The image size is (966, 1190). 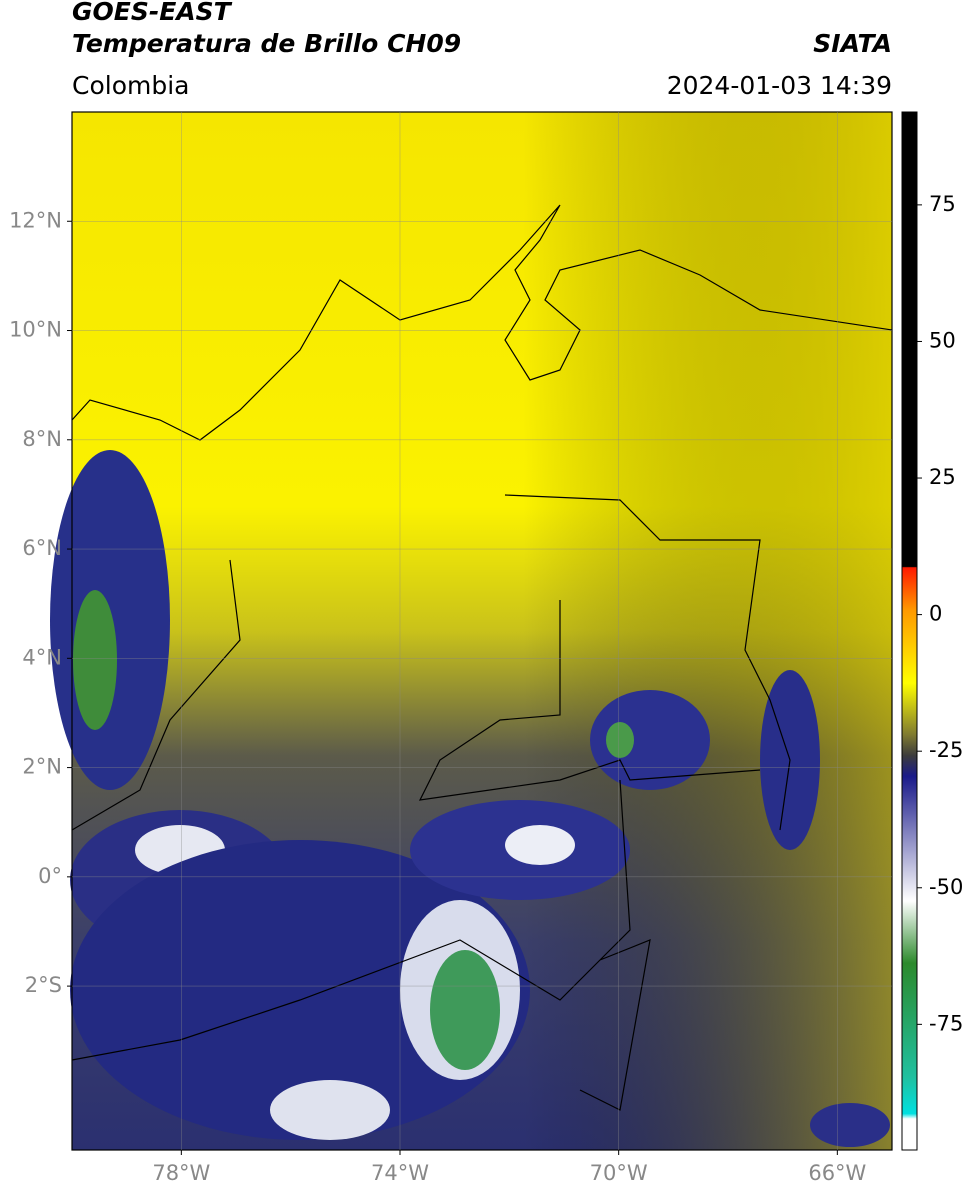 I want to click on colorbar-tick-label: -75, so click(x=946, y=1023).